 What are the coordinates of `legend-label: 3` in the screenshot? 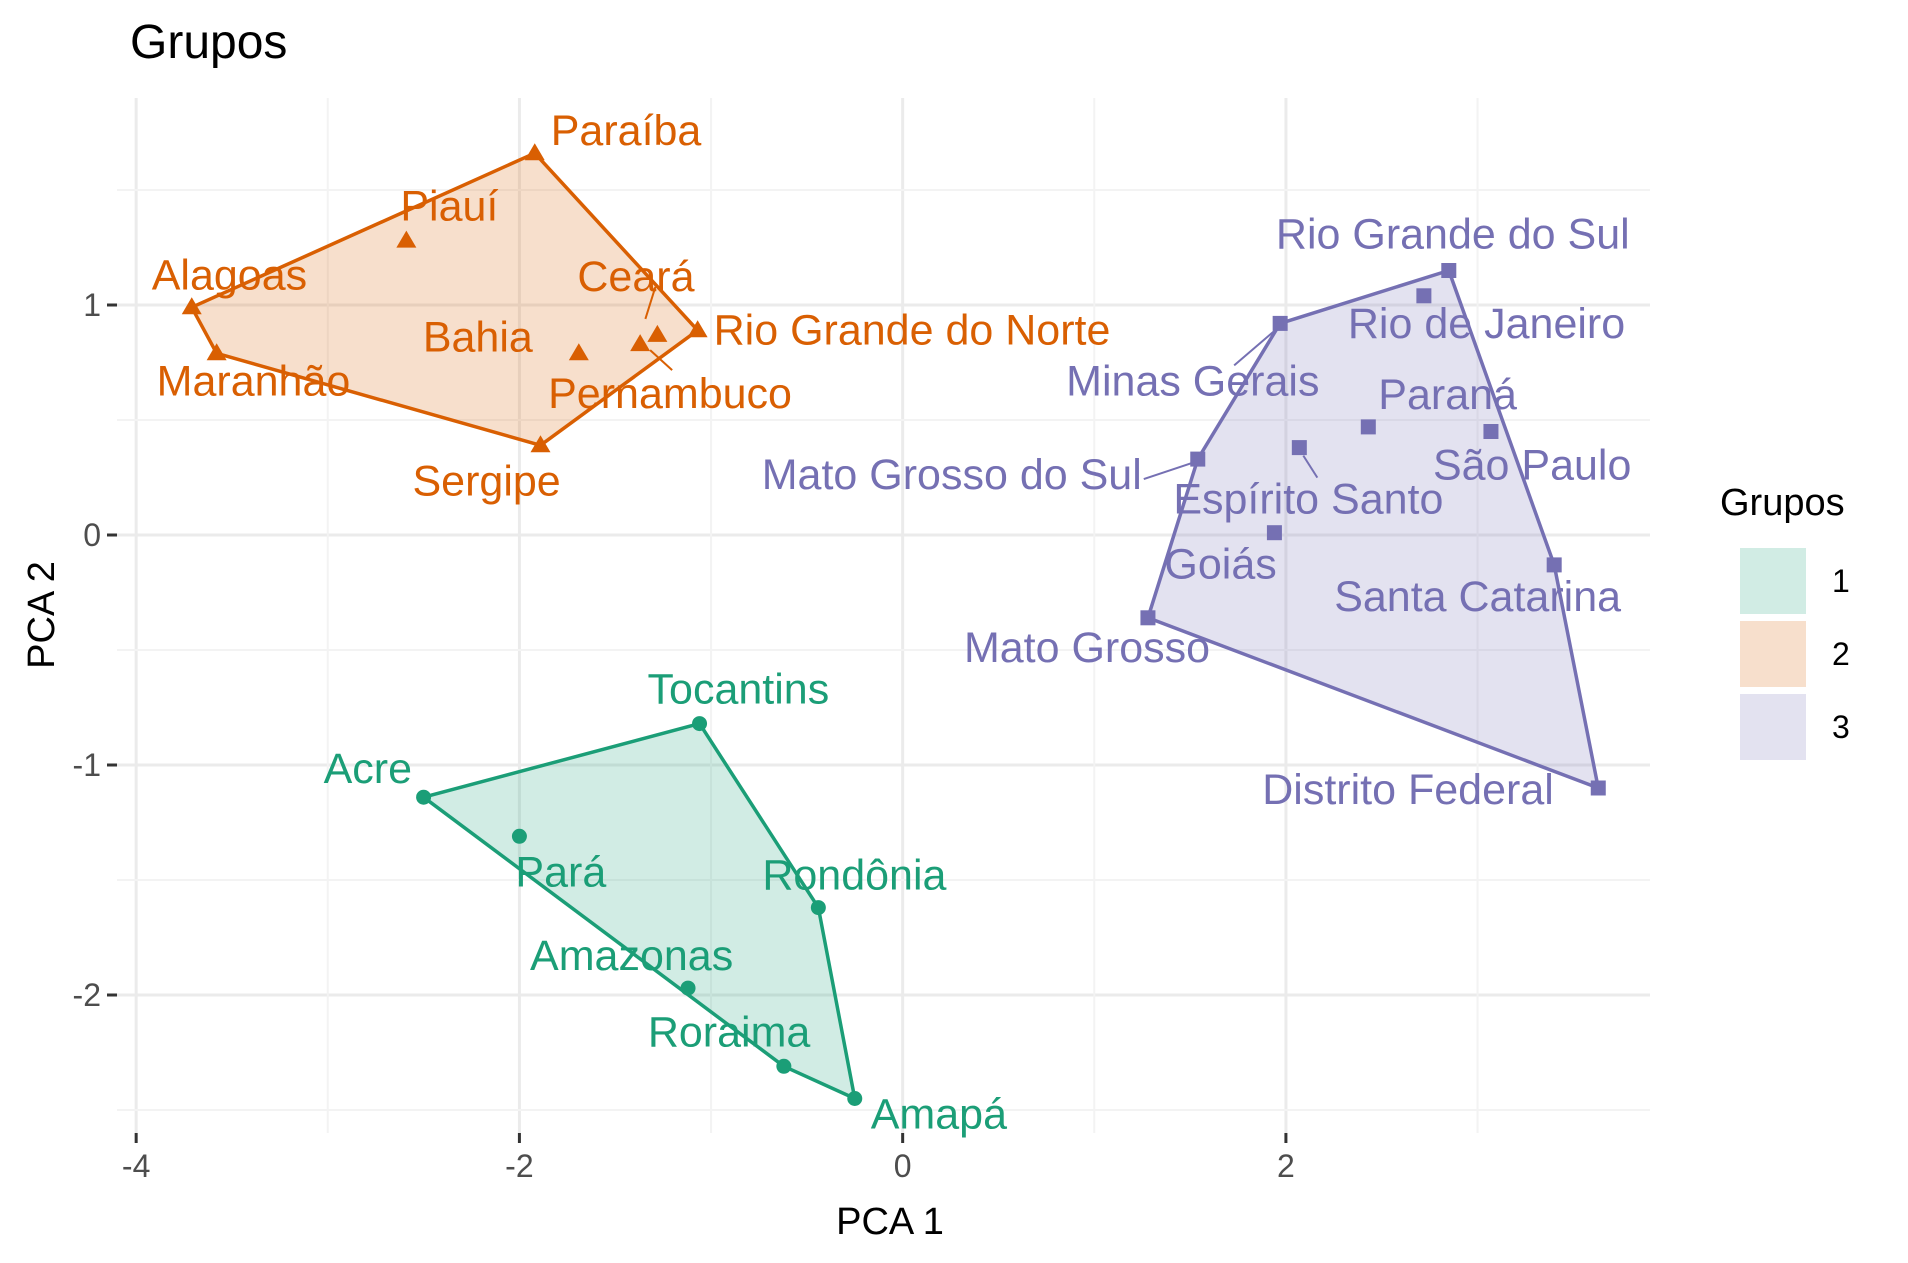 It's located at (1841, 727).